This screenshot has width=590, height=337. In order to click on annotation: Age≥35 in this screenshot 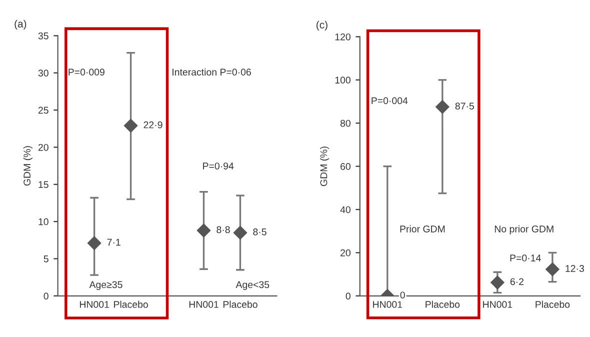, I will do `click(105, 285)`.